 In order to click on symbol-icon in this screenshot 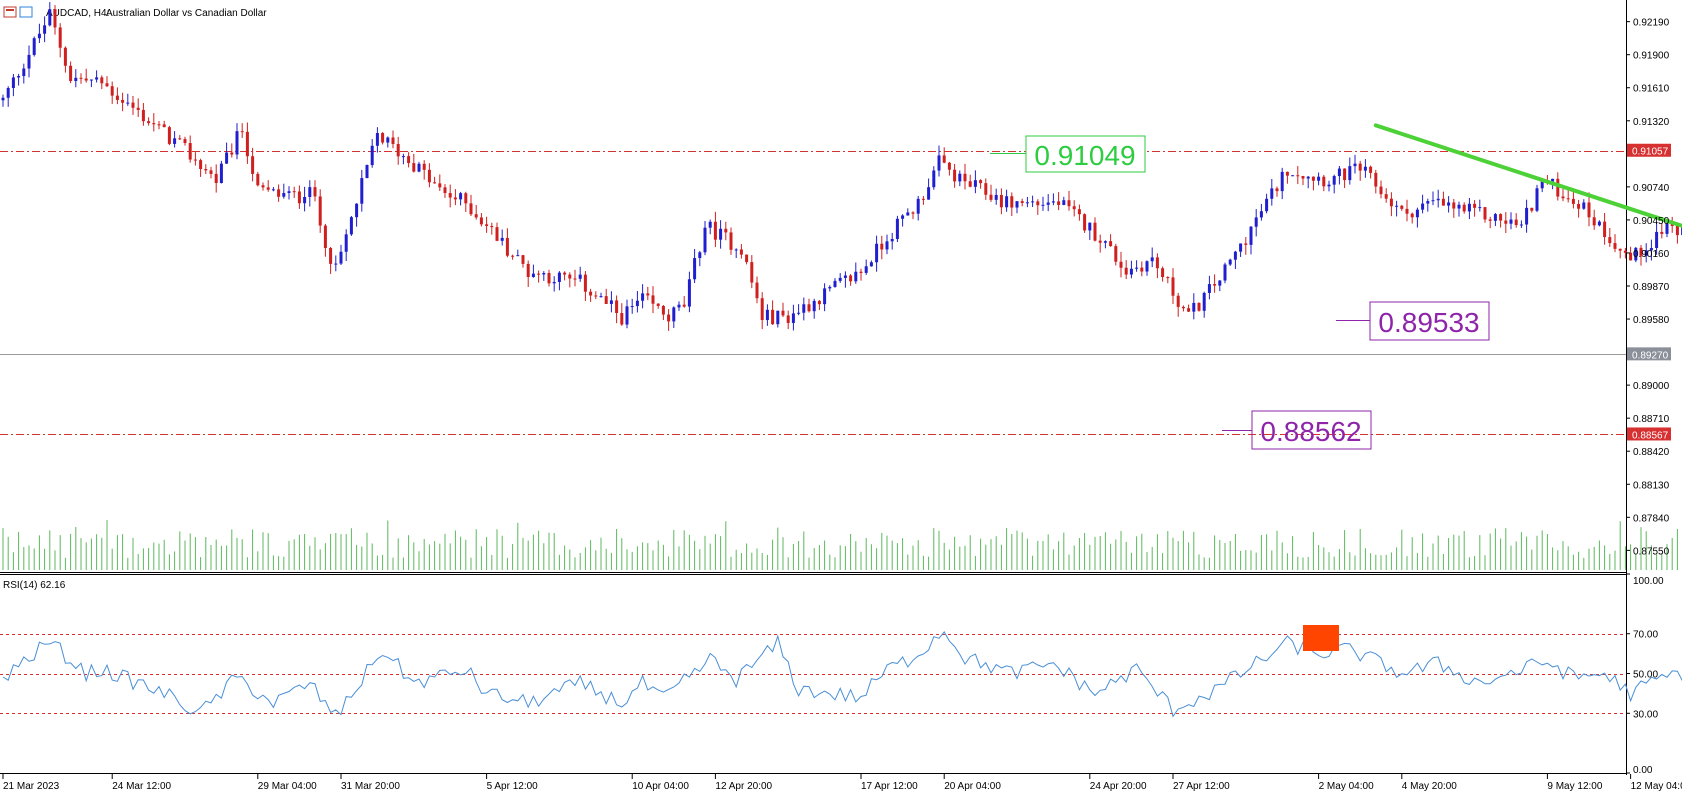, I will do `click(10, 12)`.